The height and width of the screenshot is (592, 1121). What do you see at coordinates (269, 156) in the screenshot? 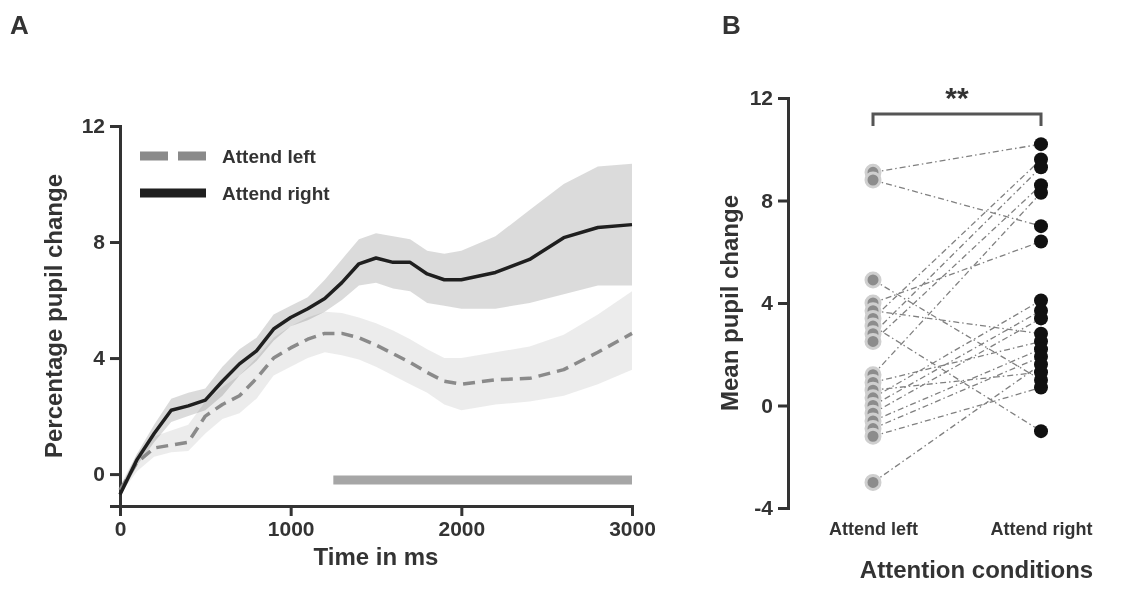
I see `legend-label: Attend left` at bounding box center [269, 156].